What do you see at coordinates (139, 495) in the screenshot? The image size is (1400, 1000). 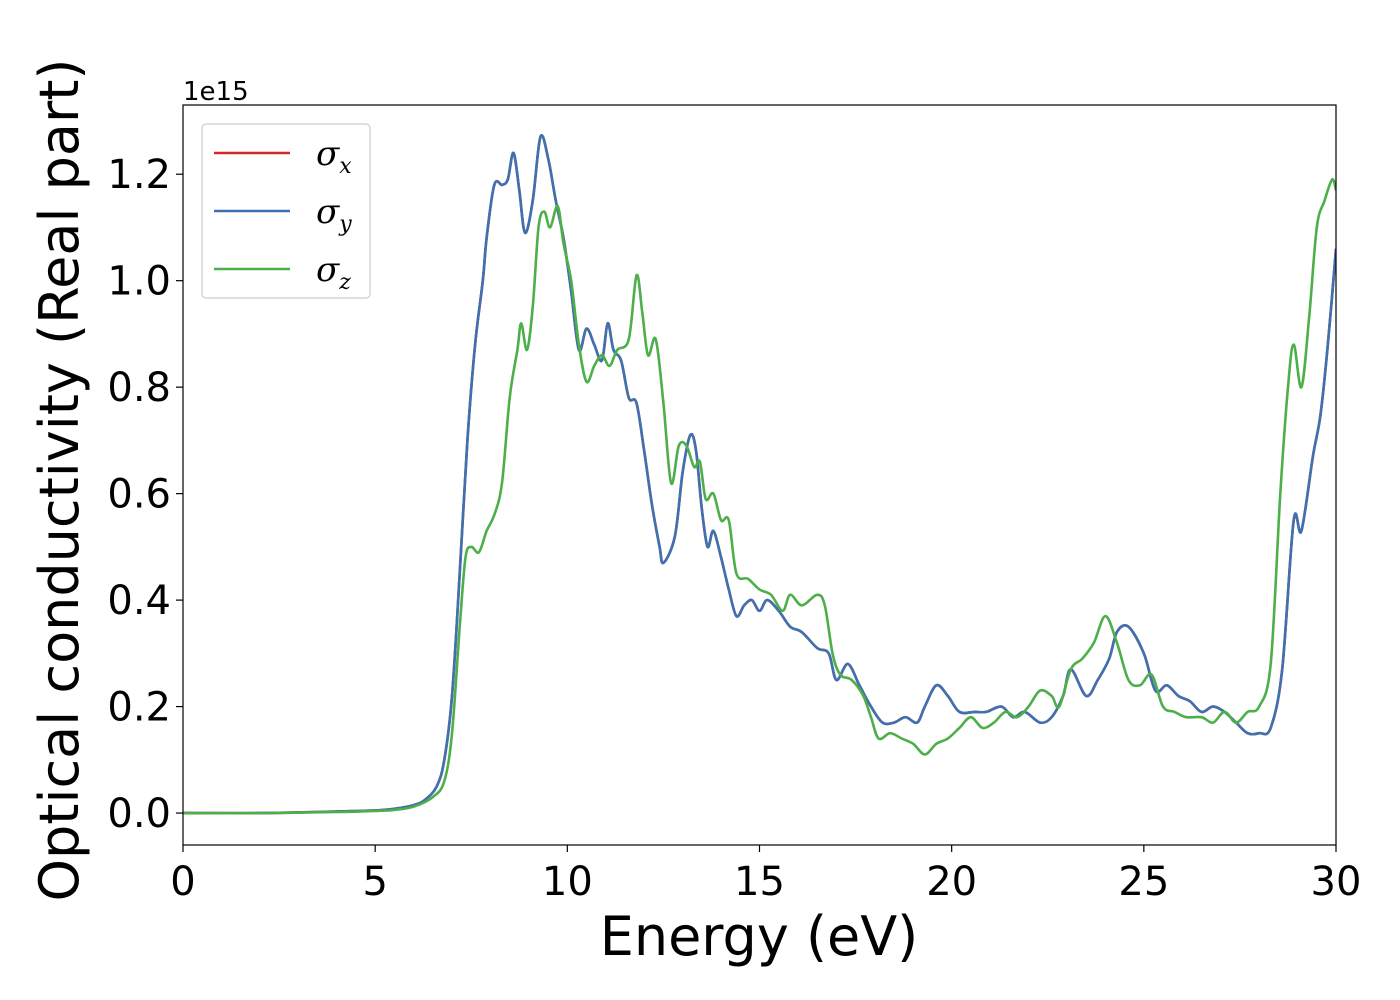 I see `y-tick-label: 0.6` at bounding box center [139, 495].